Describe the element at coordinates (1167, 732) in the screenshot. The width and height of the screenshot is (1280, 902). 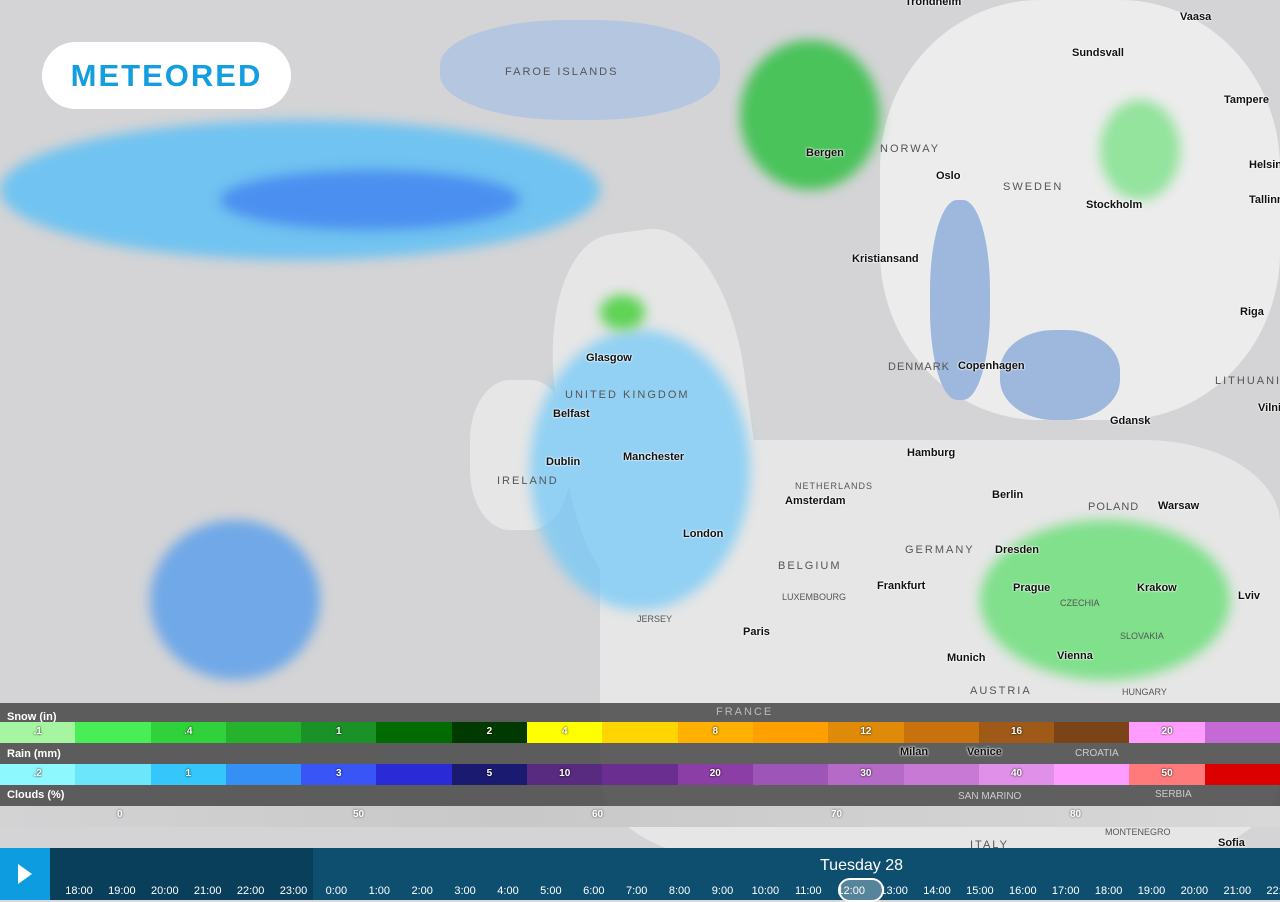
I see `snow-scale-segment: 20` at that location.